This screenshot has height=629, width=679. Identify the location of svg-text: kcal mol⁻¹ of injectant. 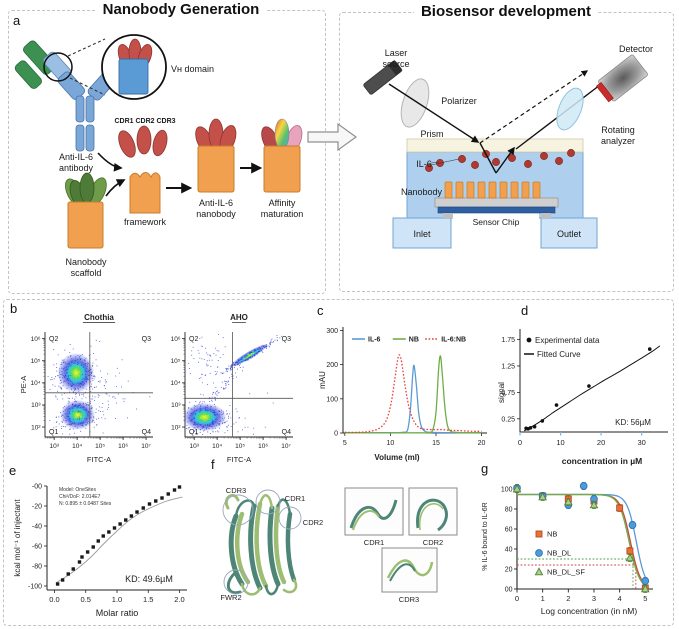
(17, 538).